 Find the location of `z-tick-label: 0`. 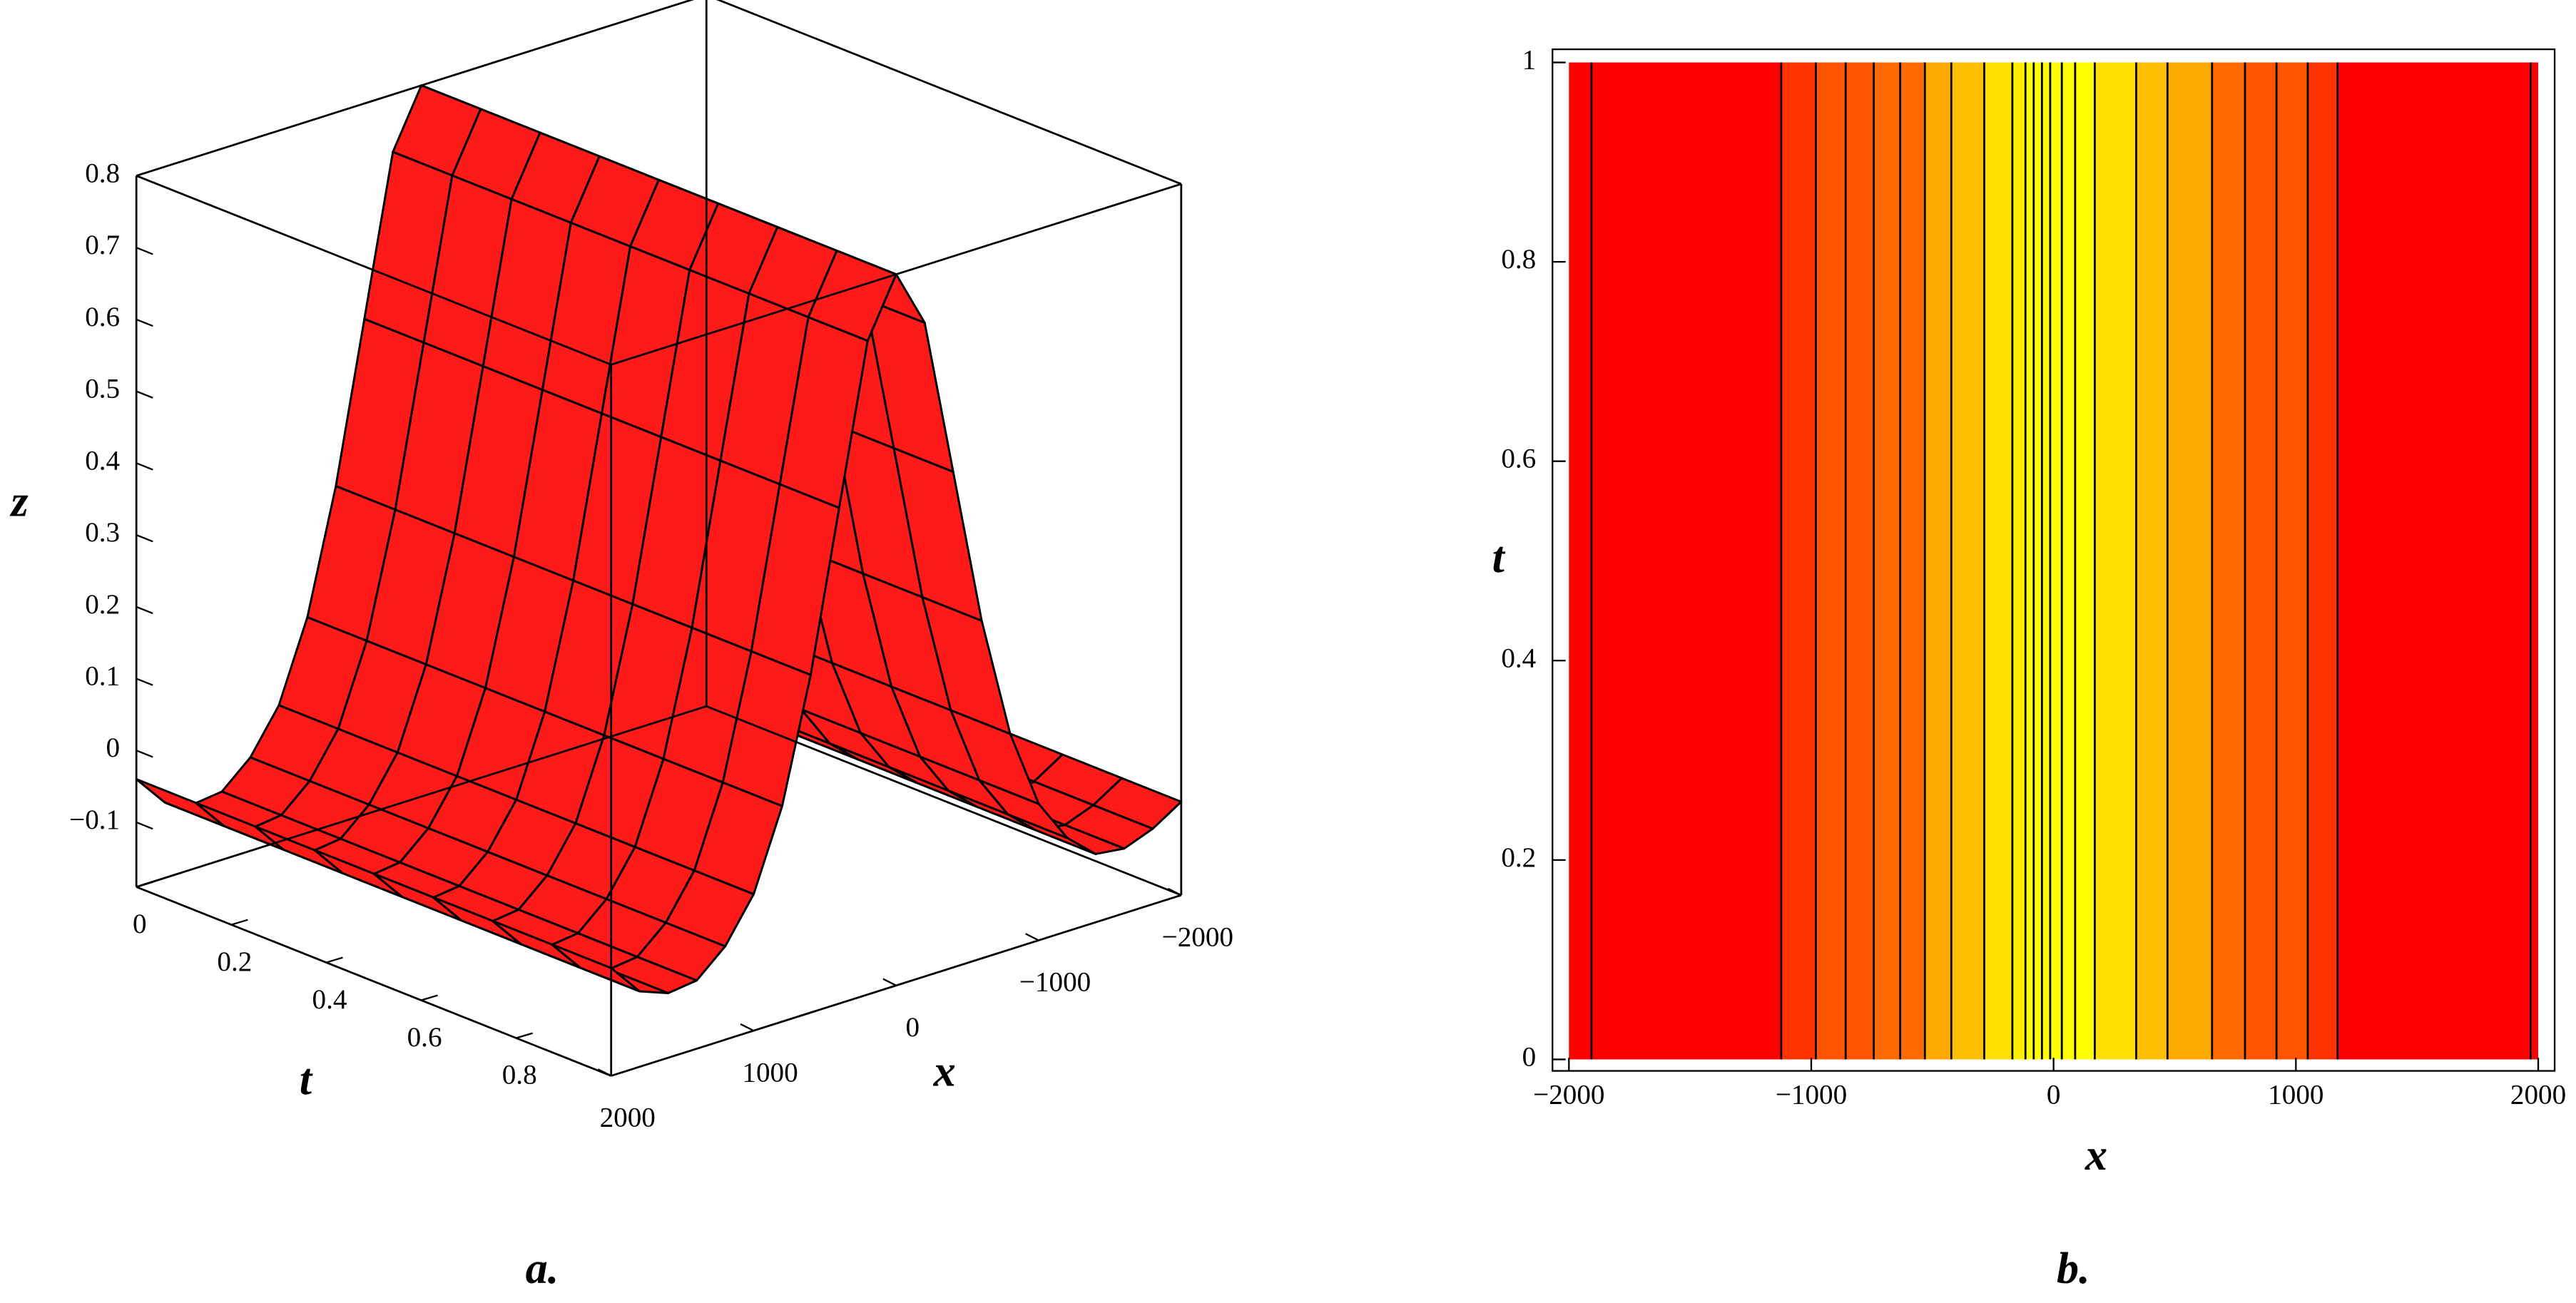

z-tick-label: 0 is located at coordinates (113, 747).